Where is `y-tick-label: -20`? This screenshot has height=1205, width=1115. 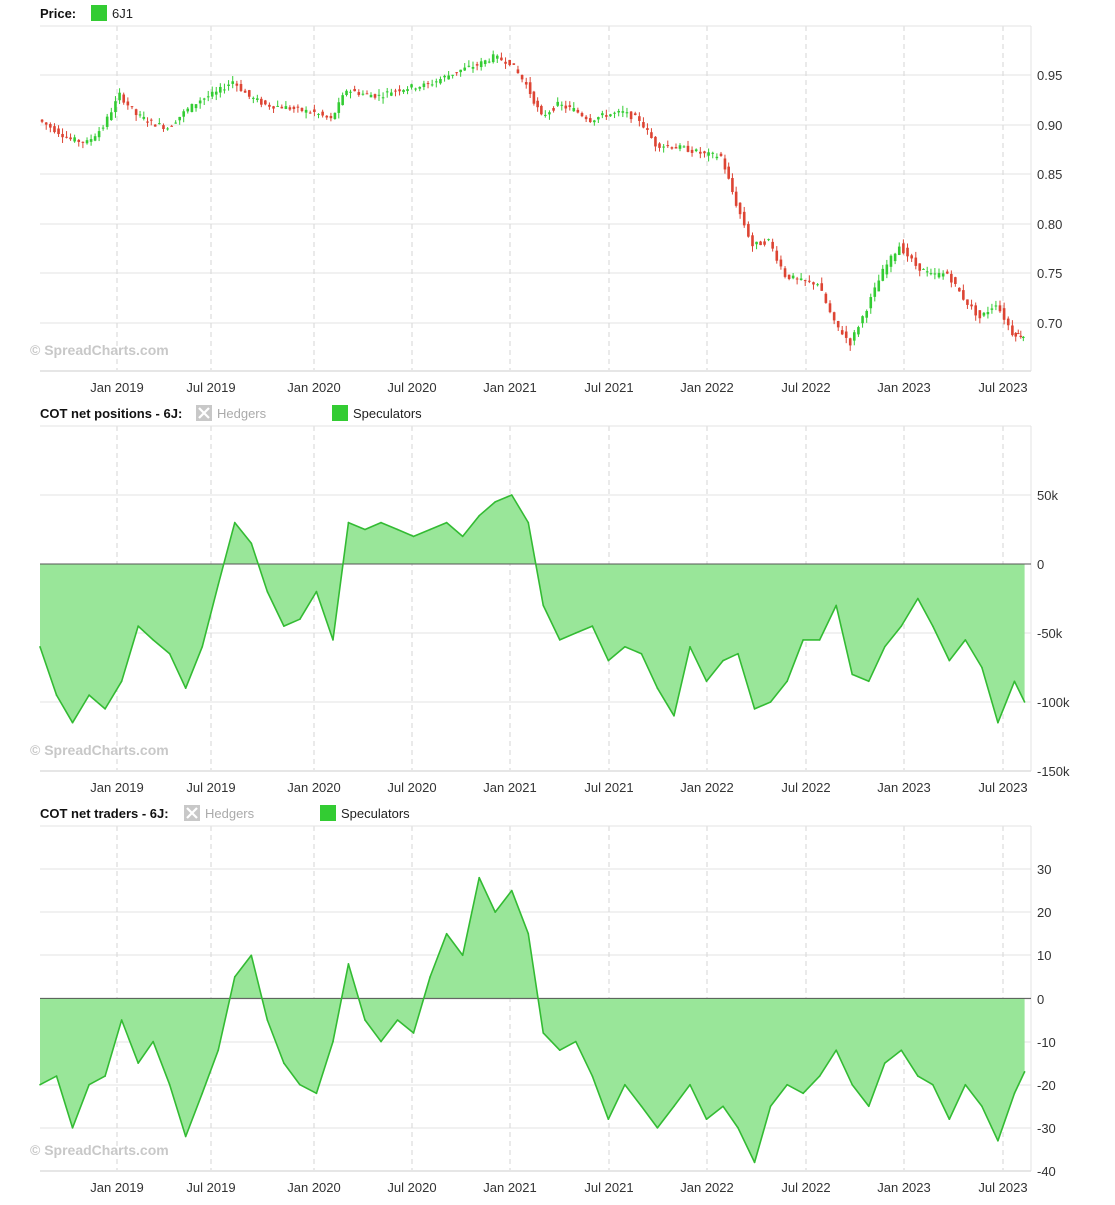
y-tick-label: -20 is located at coordinates (1046, 1085).